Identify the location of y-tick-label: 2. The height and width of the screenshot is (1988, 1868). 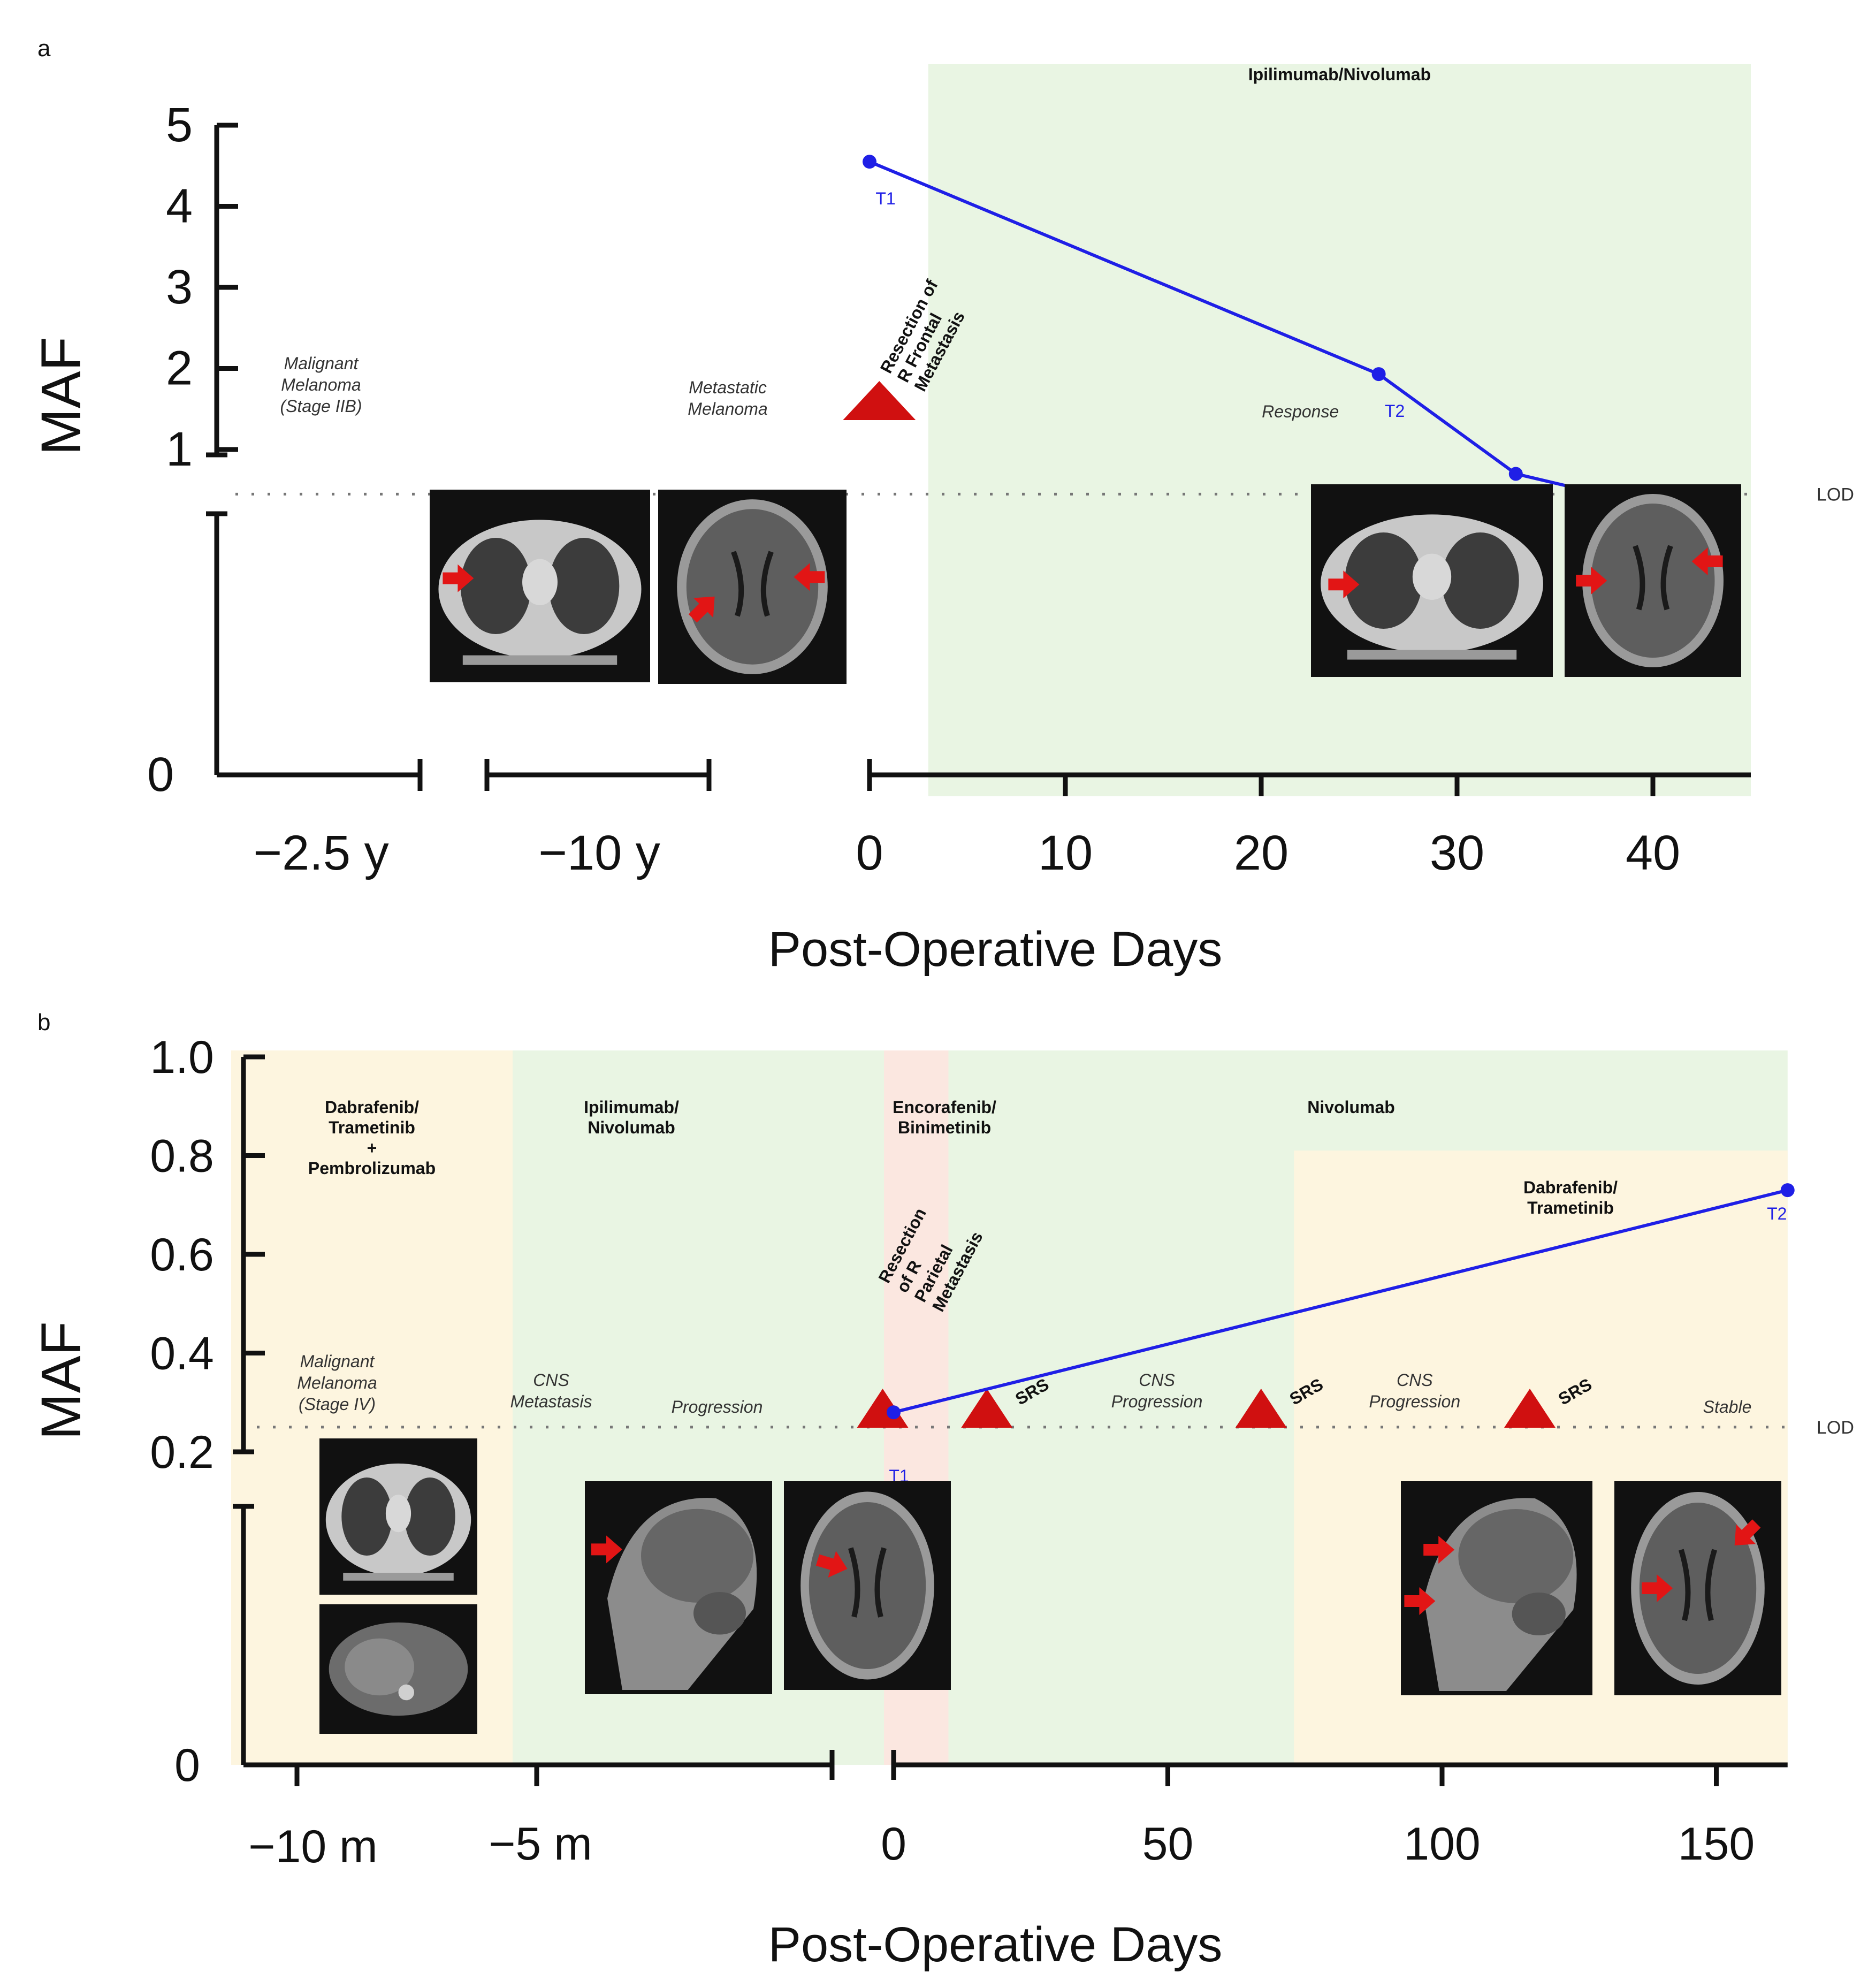
(179, 368).